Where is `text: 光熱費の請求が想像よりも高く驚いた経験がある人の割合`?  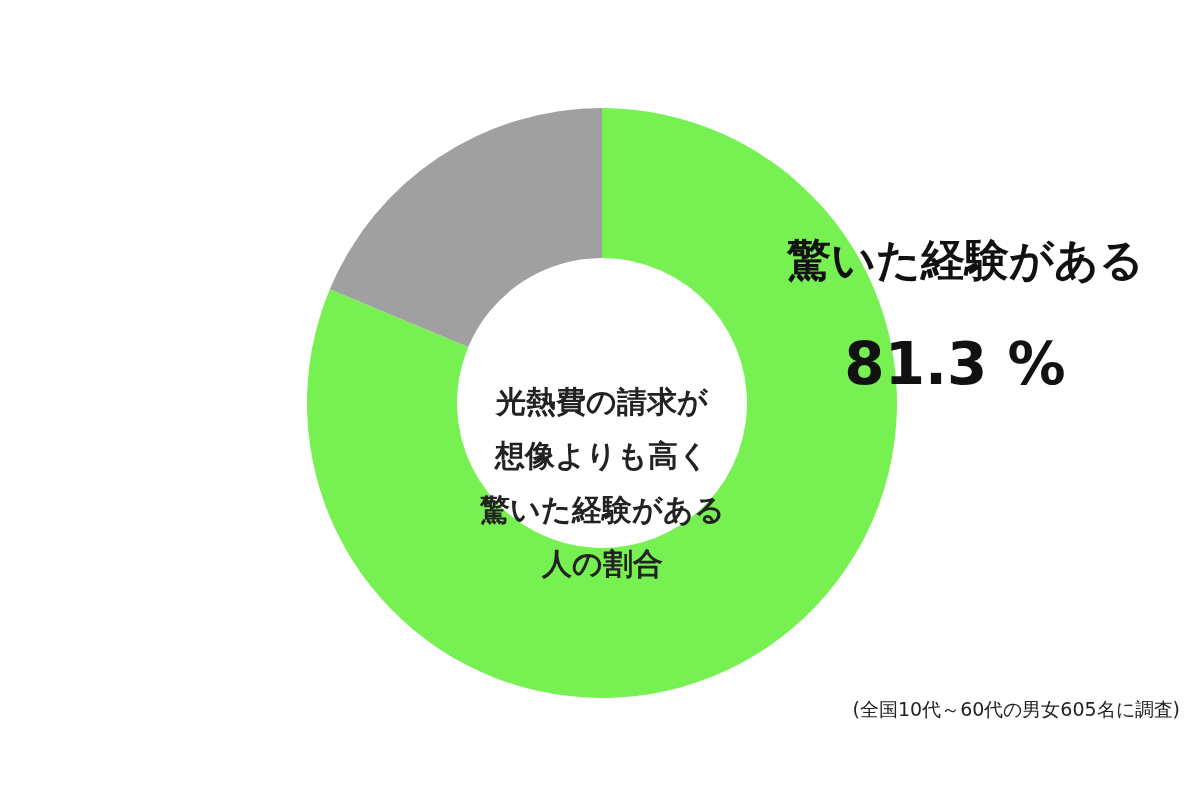 text: 光熱費の請求が想像よりも高く驚いた経験がある人の割合 is located at coordinates (601, 482).